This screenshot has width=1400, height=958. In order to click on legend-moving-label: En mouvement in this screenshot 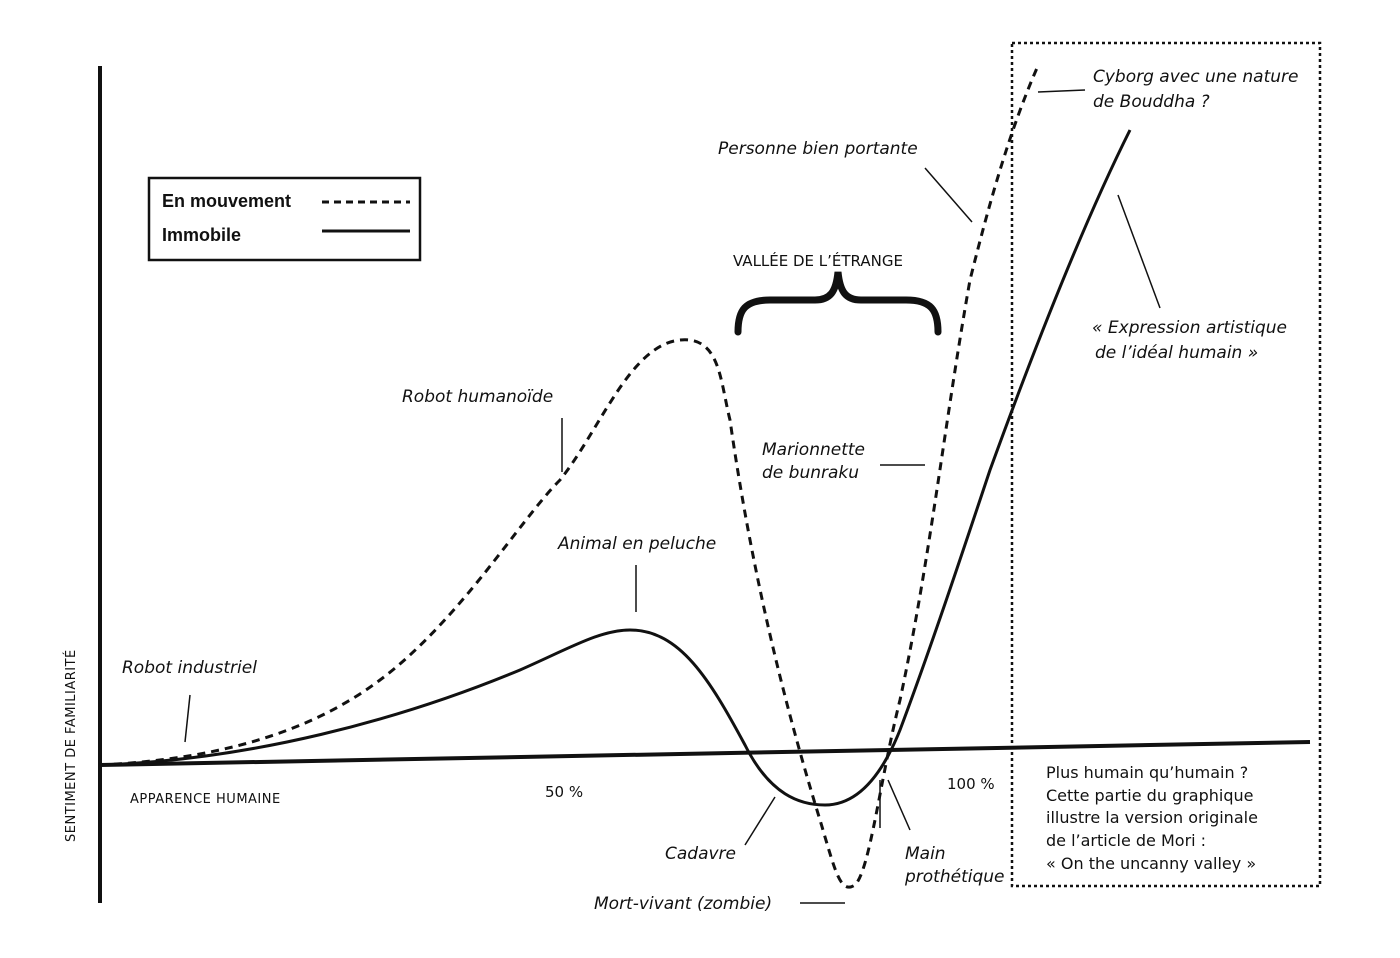, I will do `click(226, 201)`.